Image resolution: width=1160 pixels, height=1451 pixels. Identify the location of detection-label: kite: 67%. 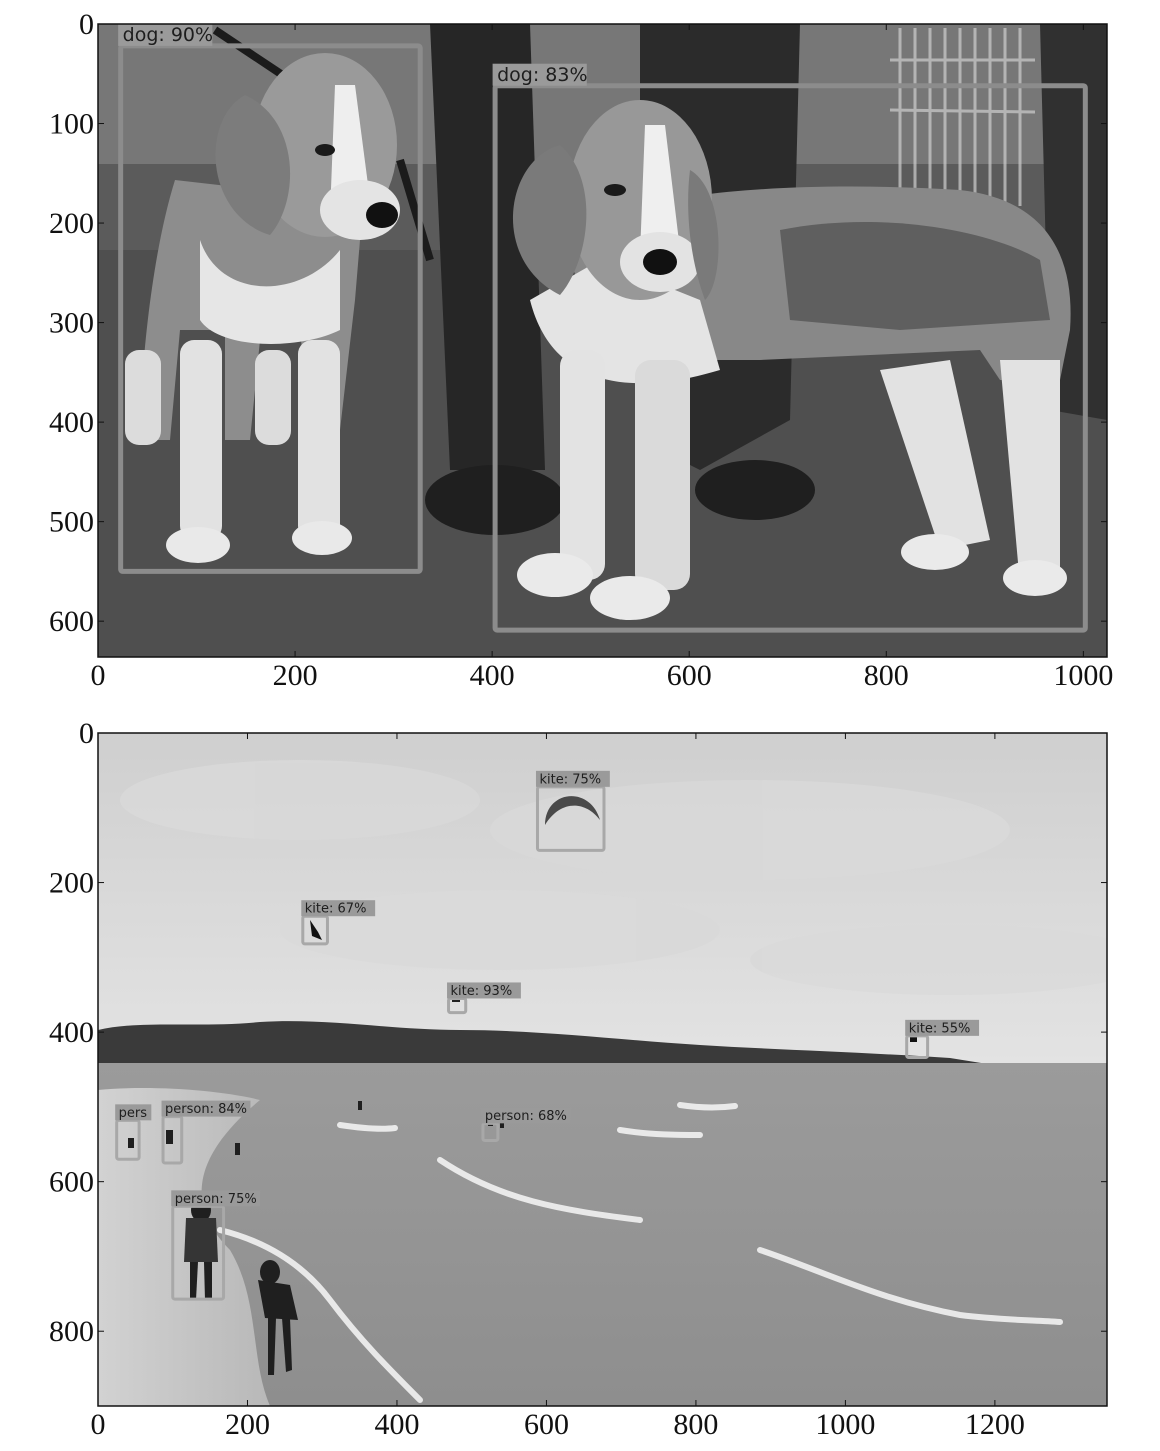
(336, 909).